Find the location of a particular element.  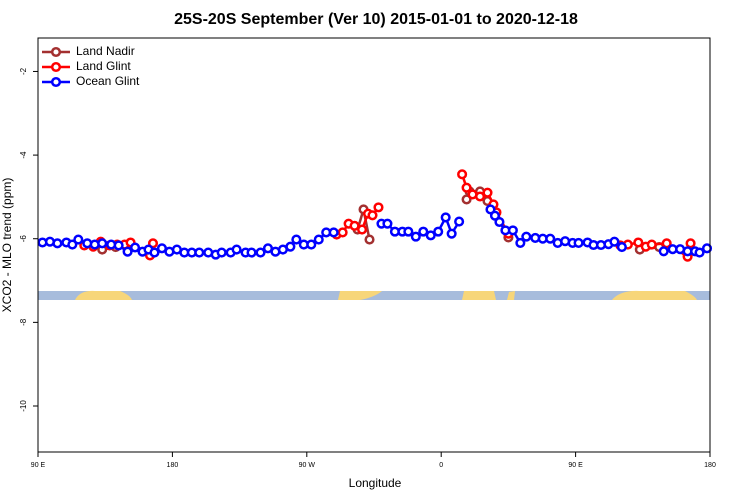

y-tick-label: -4 is located at coordinates (23, 155).